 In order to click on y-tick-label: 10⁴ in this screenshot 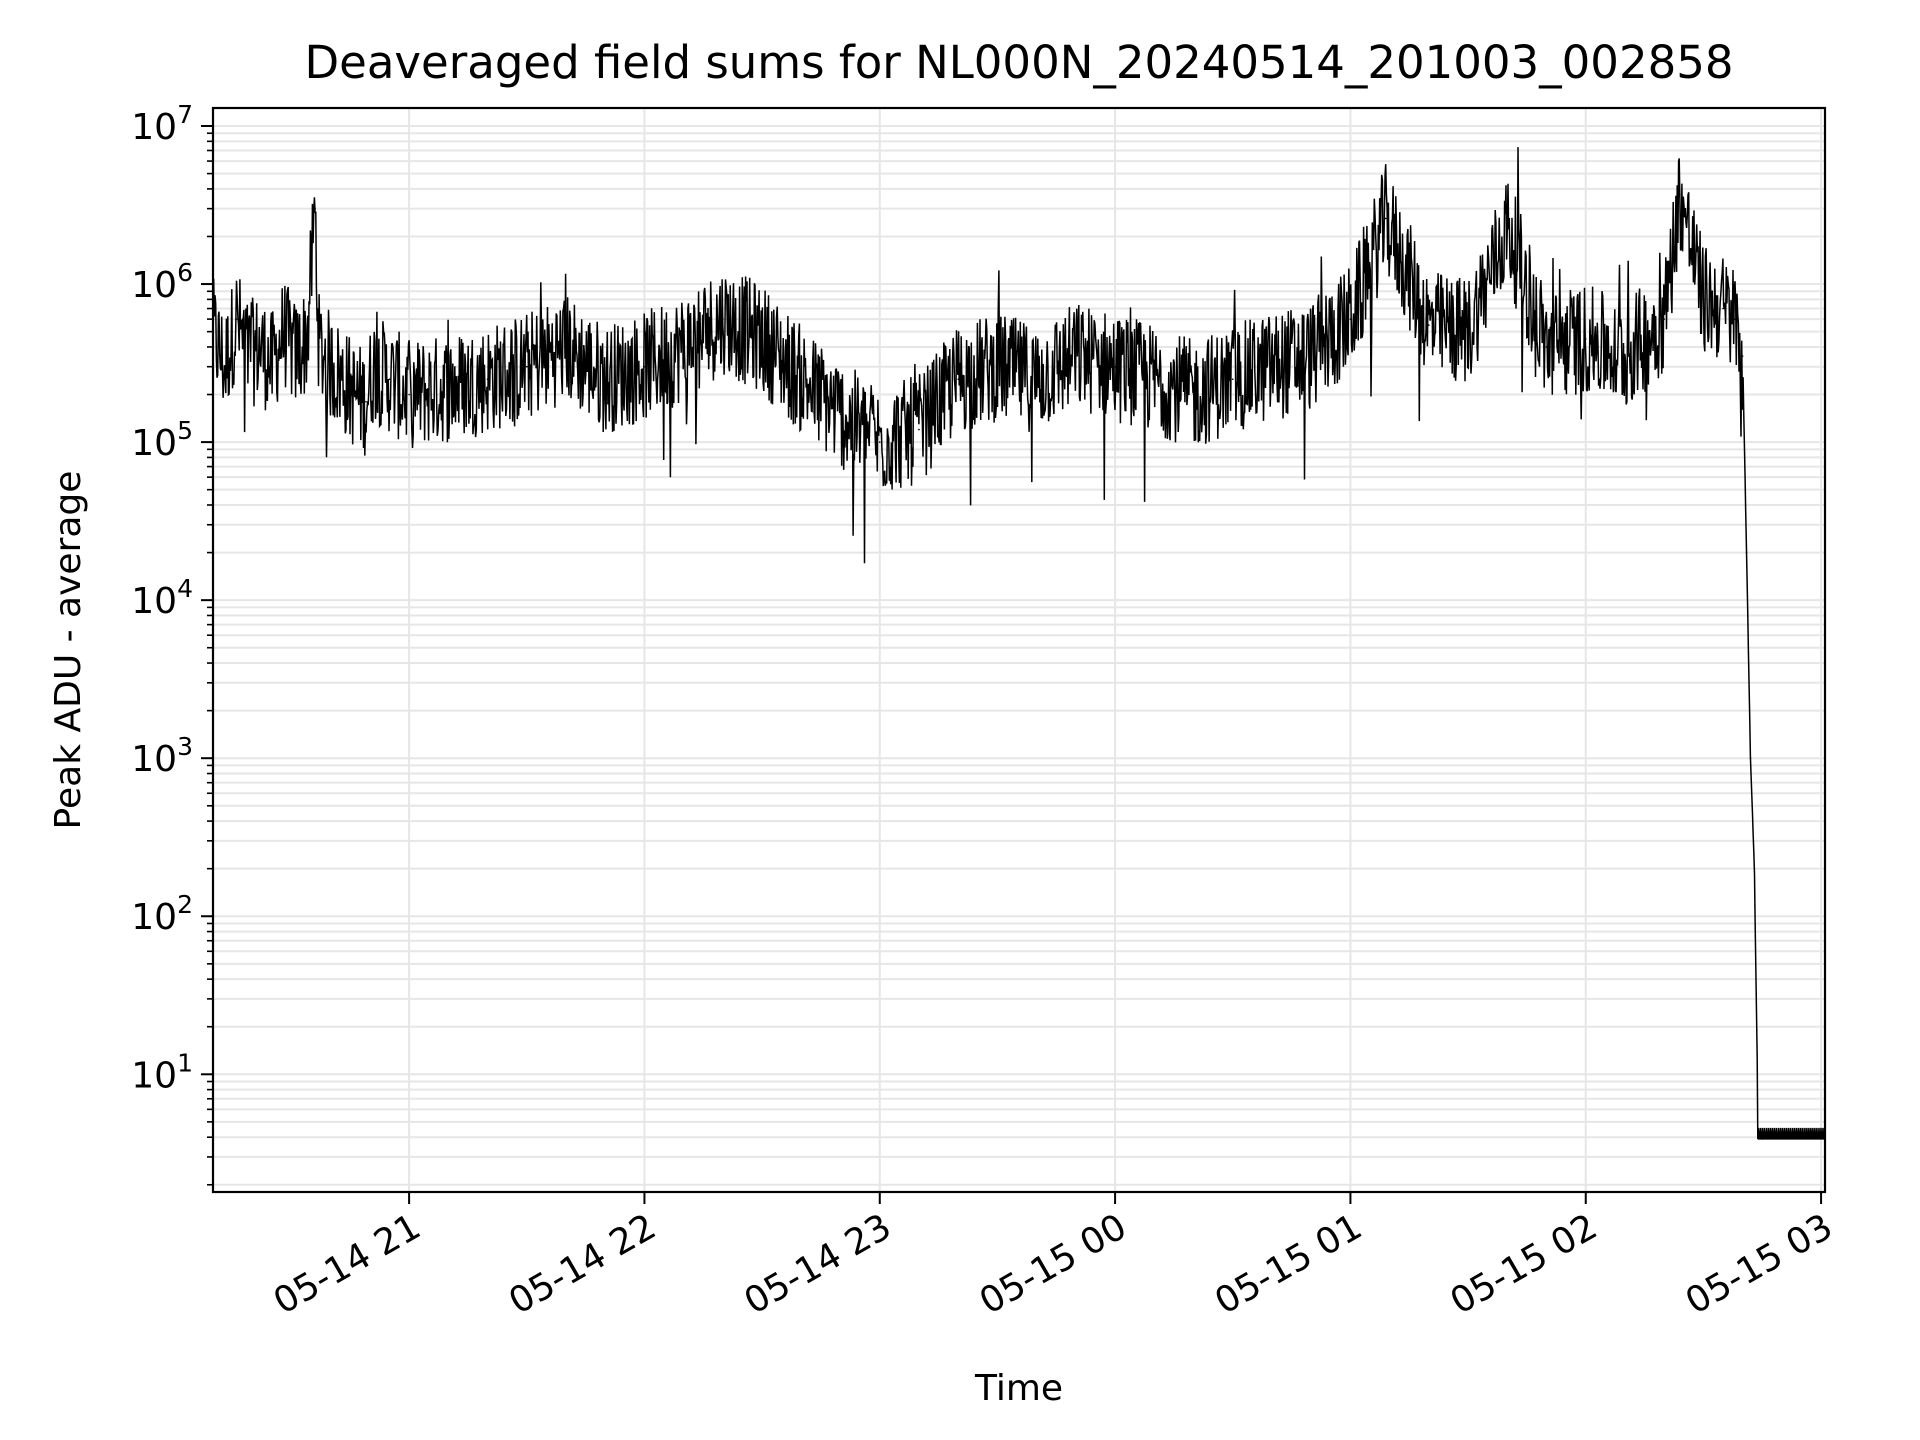, I will do `click(162, 598)`.